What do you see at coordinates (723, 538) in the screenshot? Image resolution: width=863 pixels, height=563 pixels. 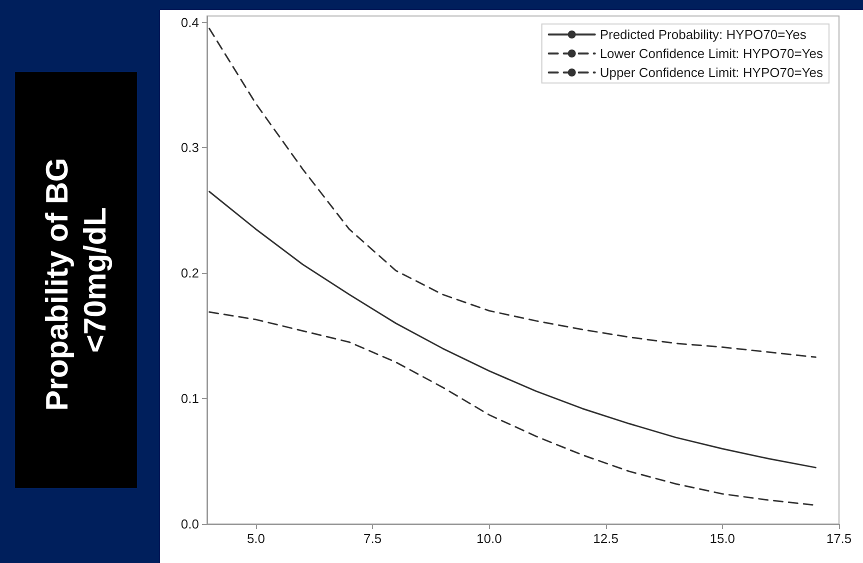 I see `x-tick-label: 15.0` at bounding box center [723, 538].